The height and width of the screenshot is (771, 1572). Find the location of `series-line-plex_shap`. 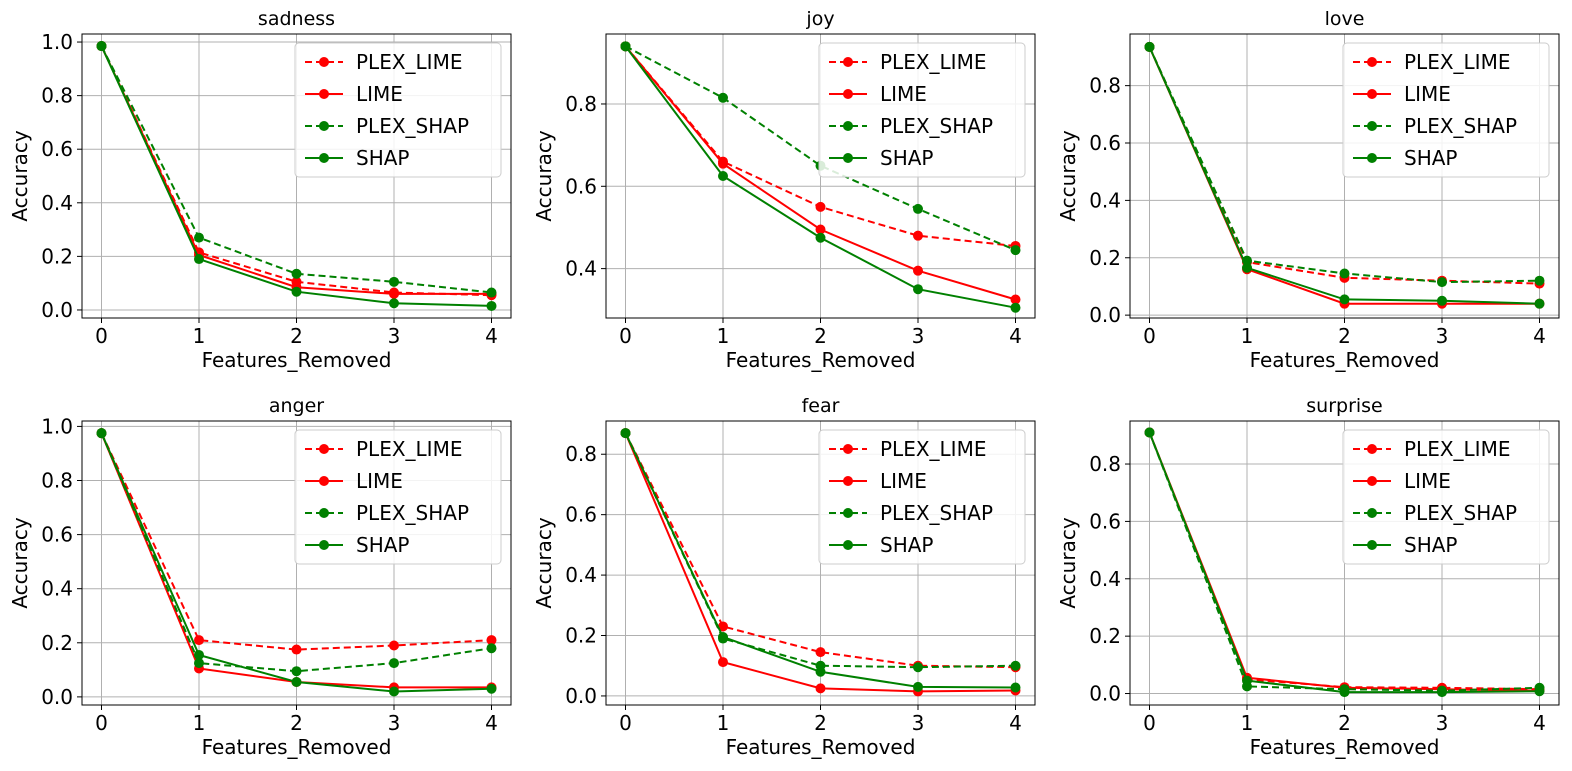

series-line-plex_shap is located at coordinates (296, 169).